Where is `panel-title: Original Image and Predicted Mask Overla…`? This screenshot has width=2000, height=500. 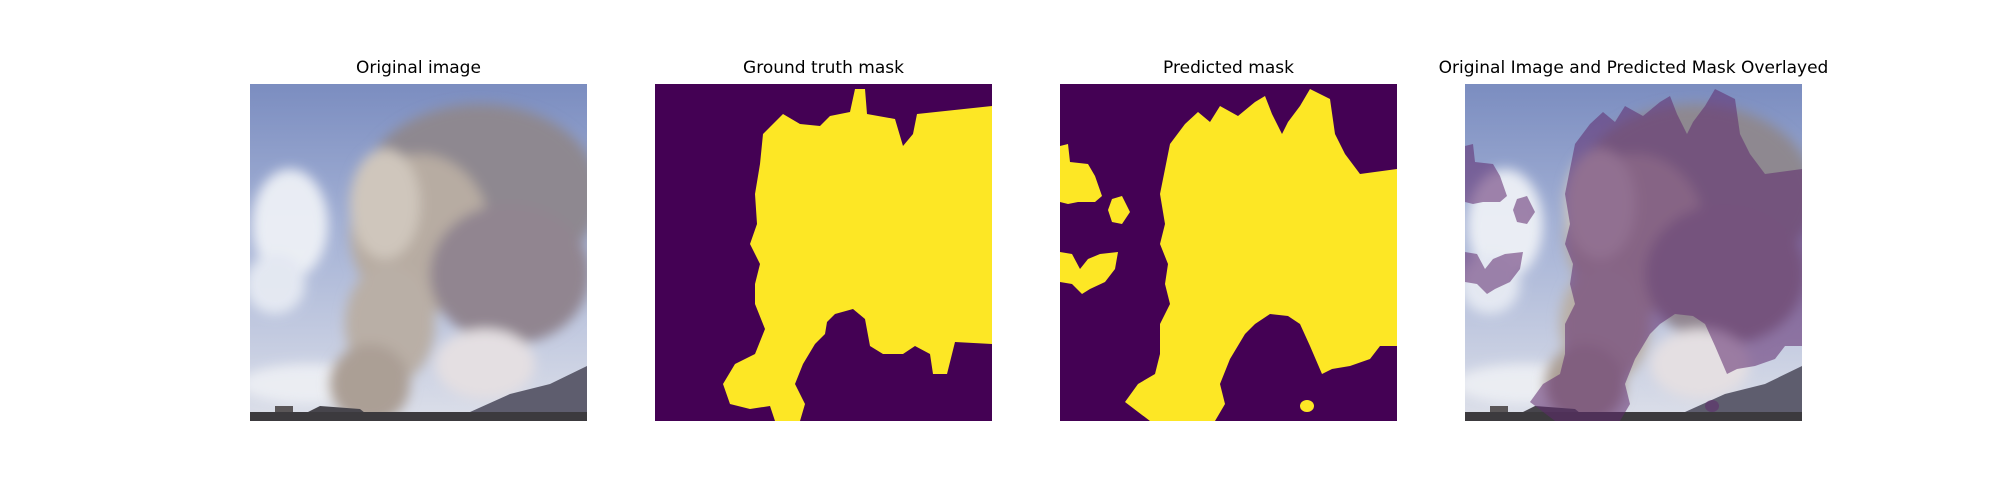
panel-title: Original Image and Predicted Mask Overla… is located at coordinates (1633, 68).